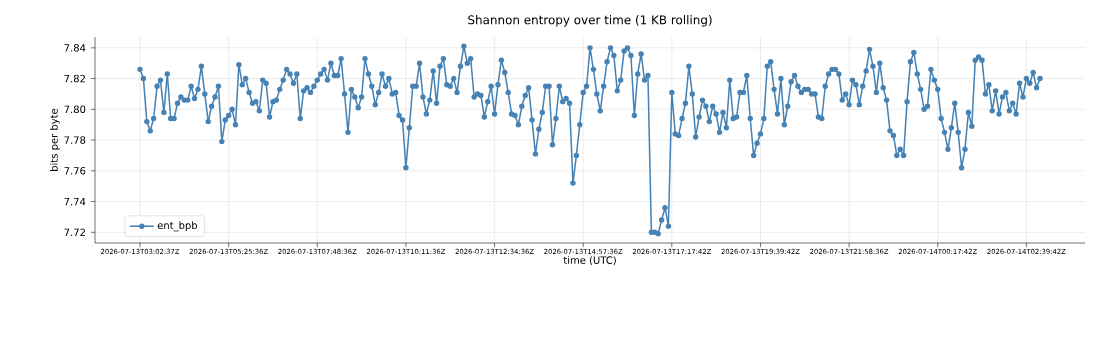  What do you see at coordinates (74, 232) in the screenshot?
I see `y-tick-label: 7.72` at bounding box center [74, 232].